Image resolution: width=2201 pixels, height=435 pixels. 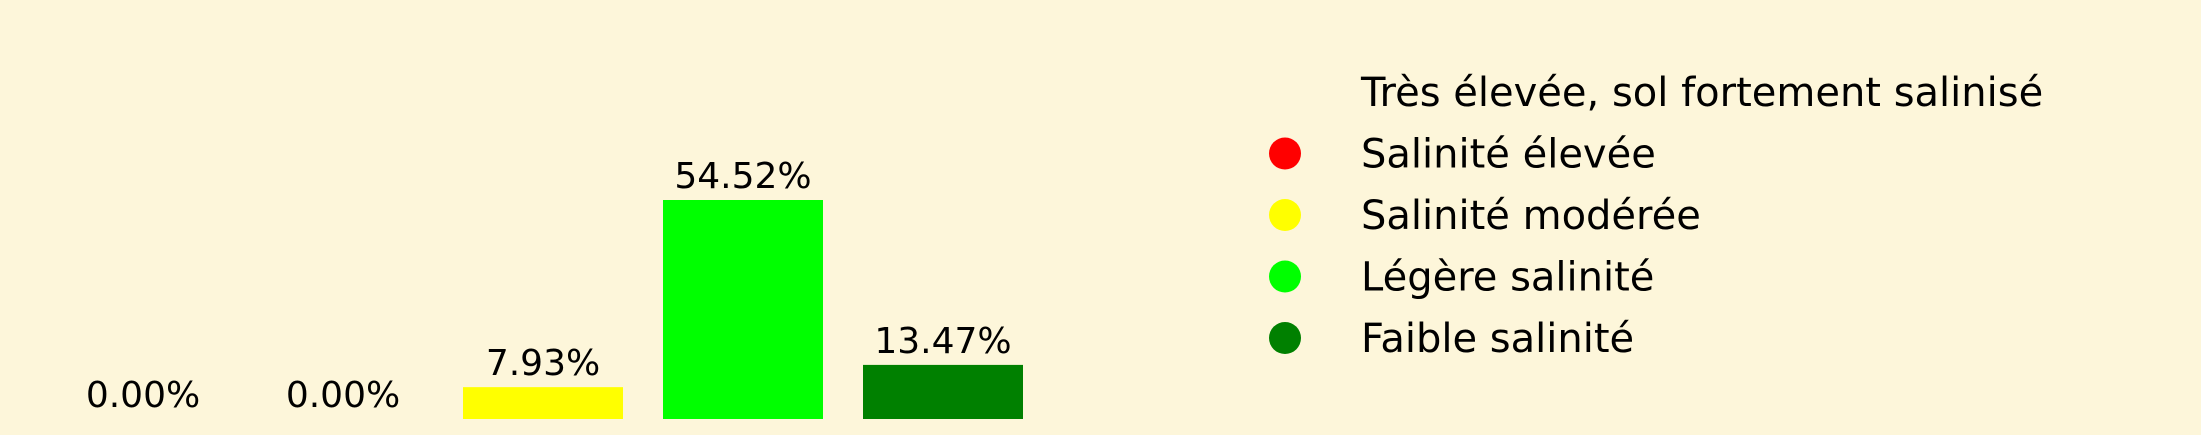 I want to click on bar-value-label-3: 54.52%, so click(x=742, y=176).